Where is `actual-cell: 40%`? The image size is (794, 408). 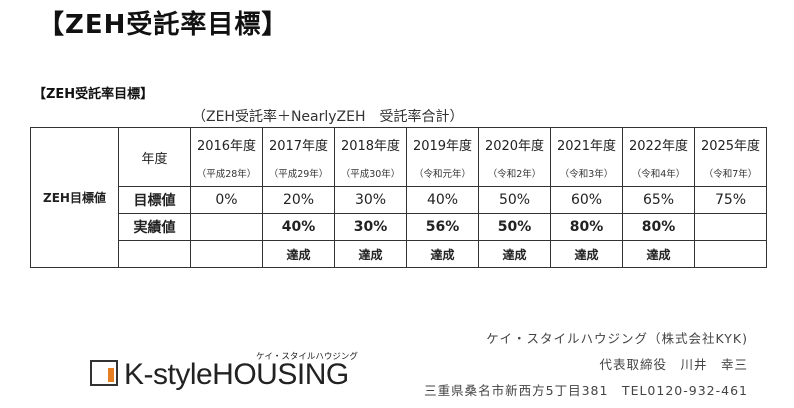 actual-cell: 40% is located at coordinates (298, 227).